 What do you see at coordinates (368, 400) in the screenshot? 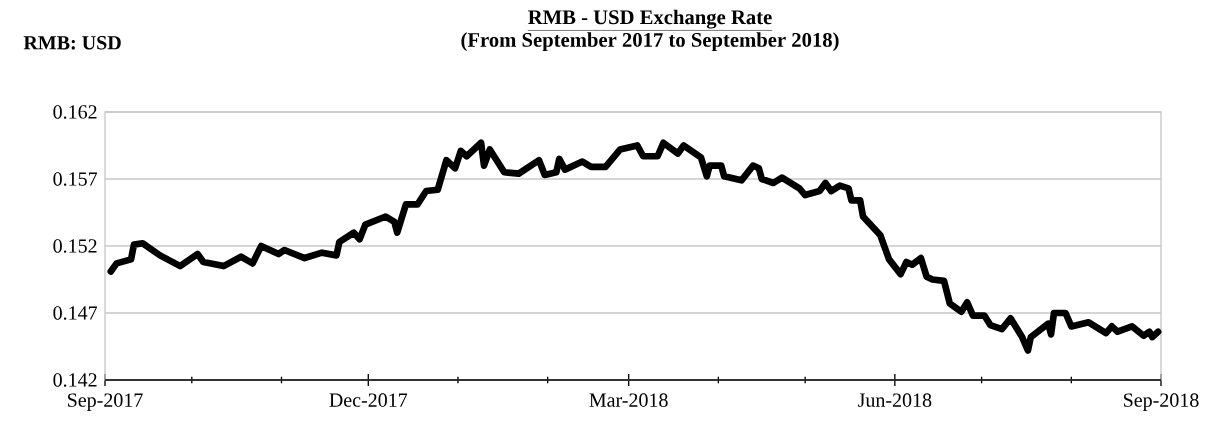
I see `x-tick-label: Dec-2017` at bounding box center [368, 400].